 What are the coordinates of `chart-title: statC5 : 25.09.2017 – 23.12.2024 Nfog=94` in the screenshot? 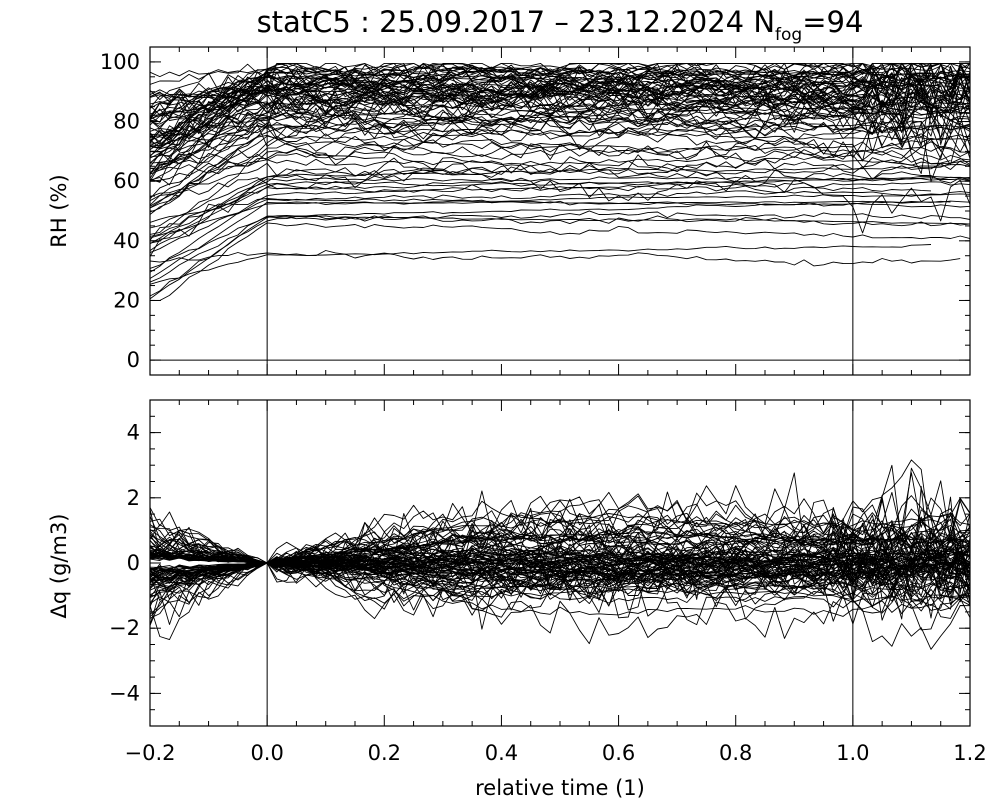 It's located at (560, 25).